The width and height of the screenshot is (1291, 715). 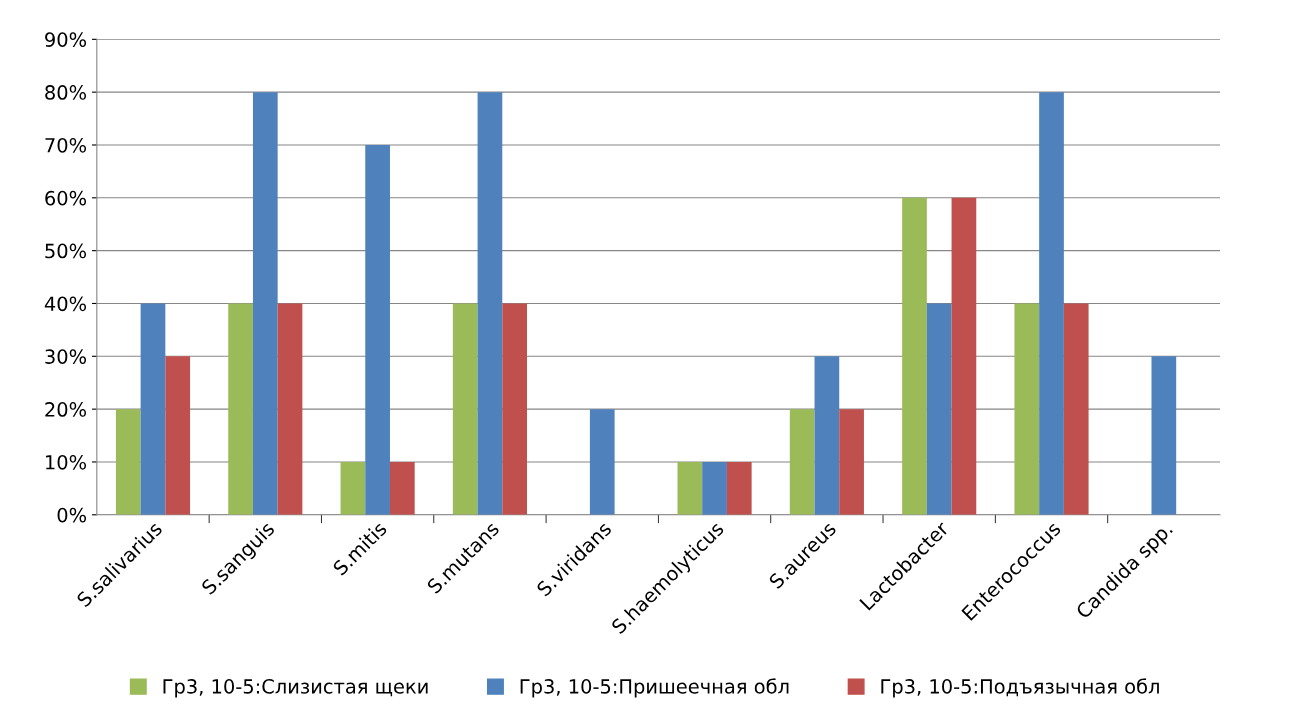 What do you see at coordinates (66, 198) in the screenshot?
I see `y-tick-label: 60%` at bounding box center [66, 198].